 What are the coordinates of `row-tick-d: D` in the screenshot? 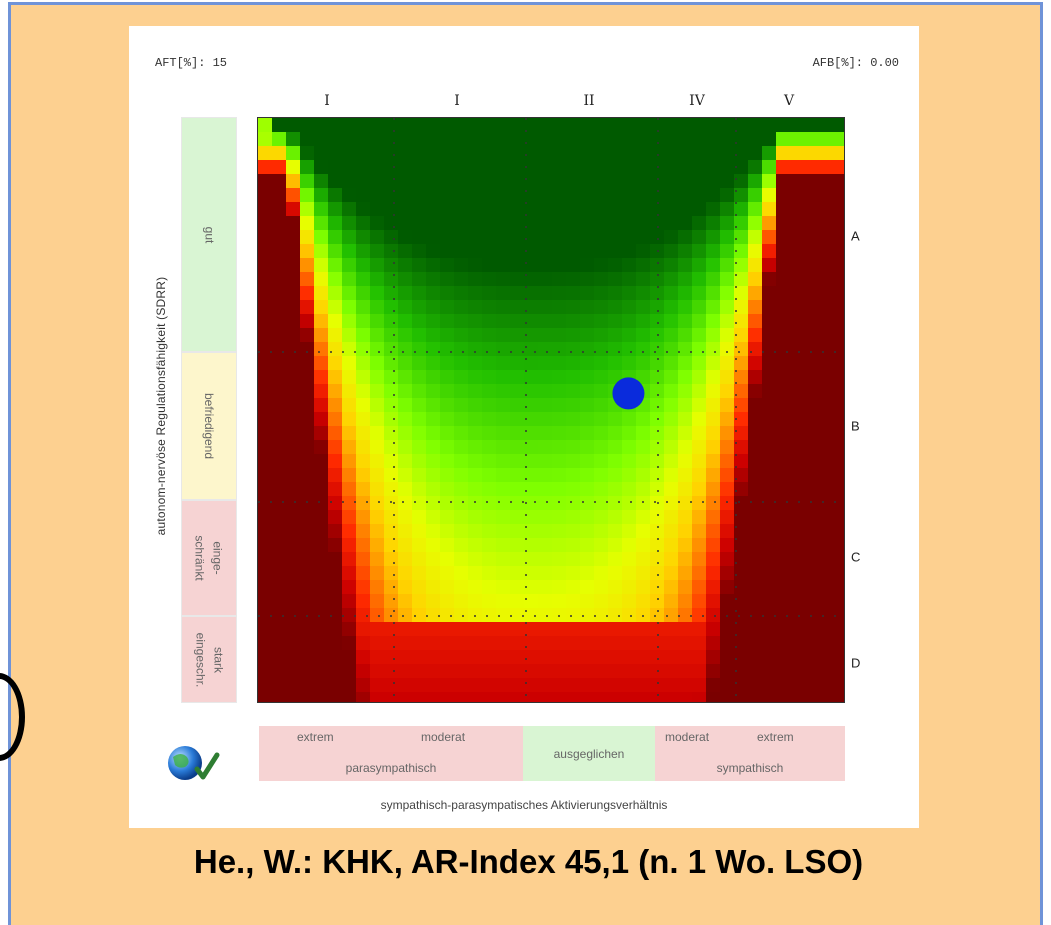 It's located at (855, 663).